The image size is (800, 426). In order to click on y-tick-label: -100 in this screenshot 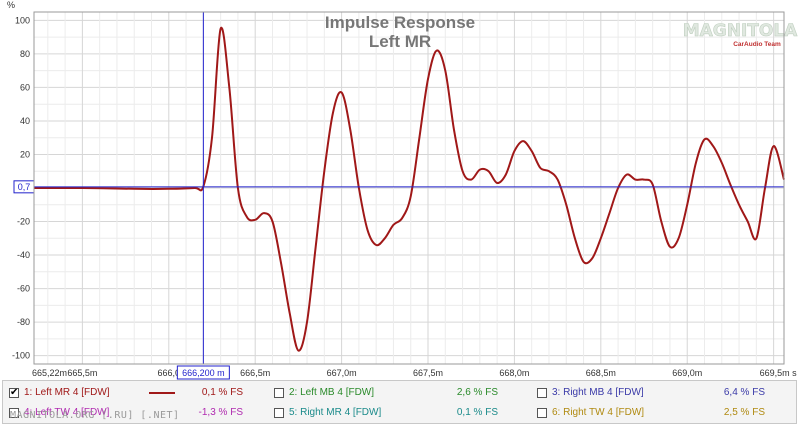, I will do `click(21, 356)`.